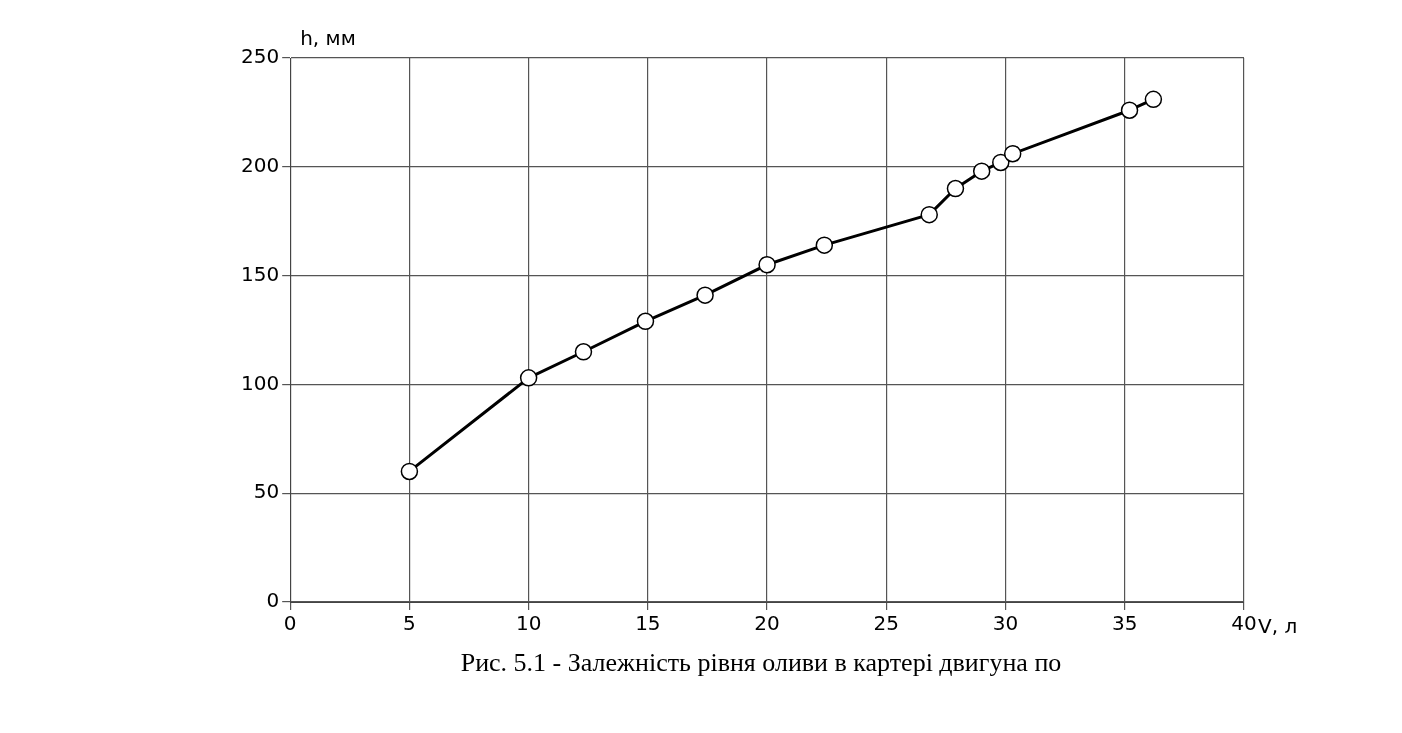 Image resolution: width=1402 pixels, height=733 pixels. I want to click on x-tick-label: 35, so click(1125, 623).